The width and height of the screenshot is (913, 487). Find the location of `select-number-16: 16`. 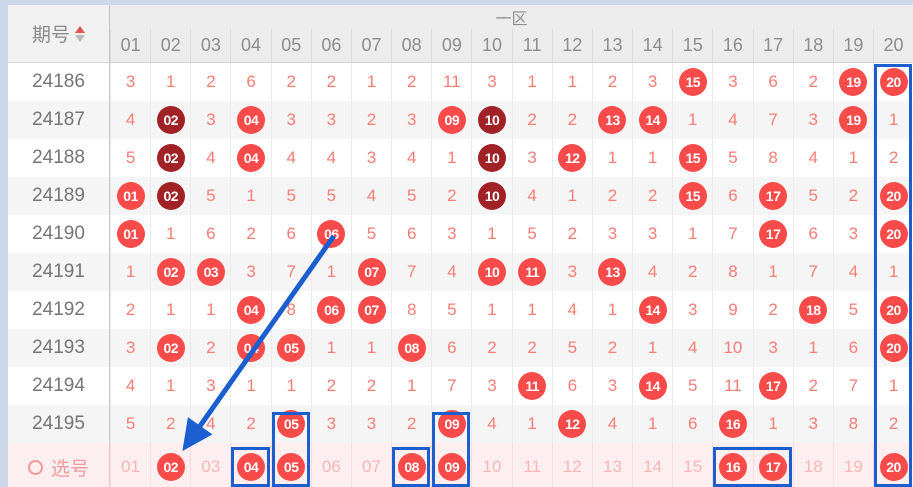

select-number-16: 16 is located at coordinates (732, 465).